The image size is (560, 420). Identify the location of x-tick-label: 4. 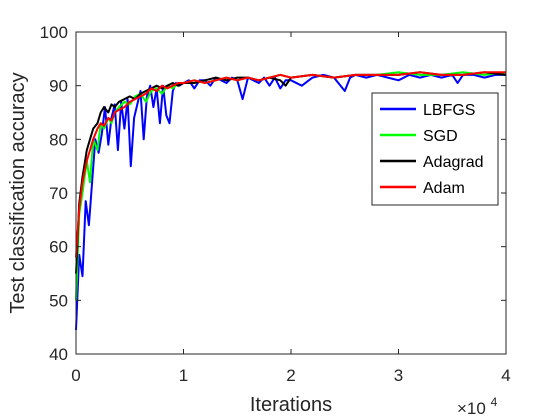
(505, 375).